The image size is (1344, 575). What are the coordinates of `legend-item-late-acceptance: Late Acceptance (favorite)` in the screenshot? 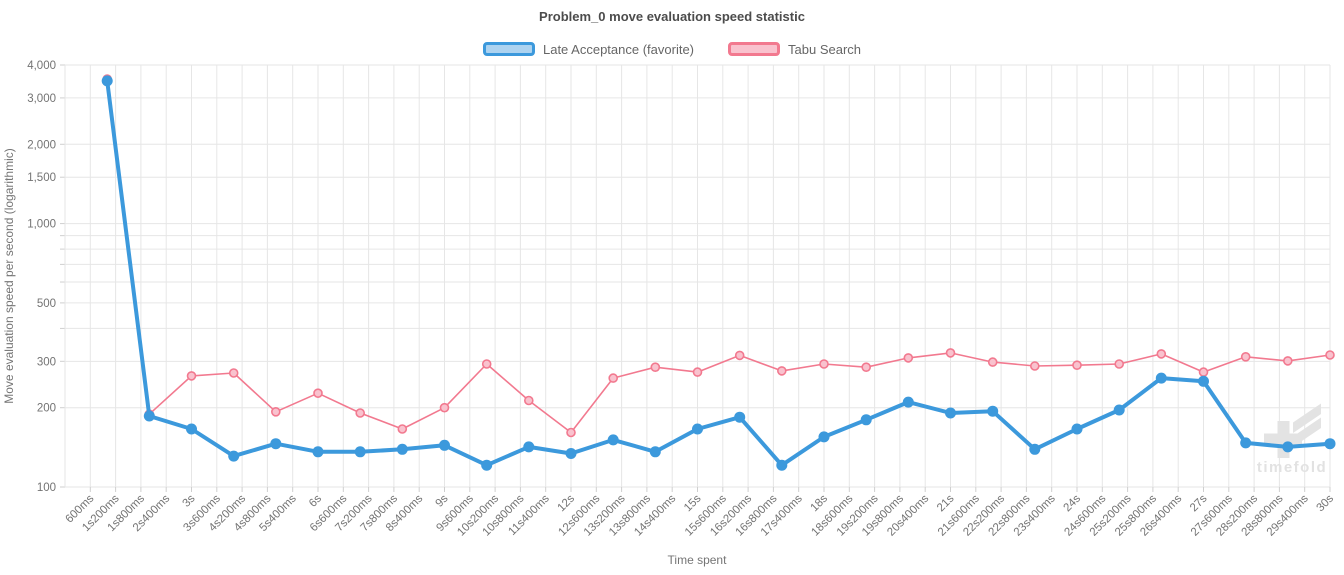 It's located at (588, 49).